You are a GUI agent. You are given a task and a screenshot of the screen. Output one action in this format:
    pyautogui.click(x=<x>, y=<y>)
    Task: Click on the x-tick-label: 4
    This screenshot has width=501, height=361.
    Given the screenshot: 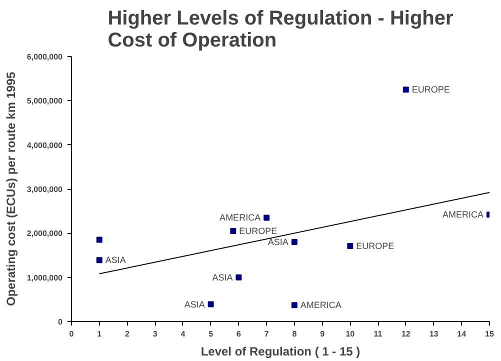 What is the action you would take?
    pyautogui.click(x=183, y=334)
    